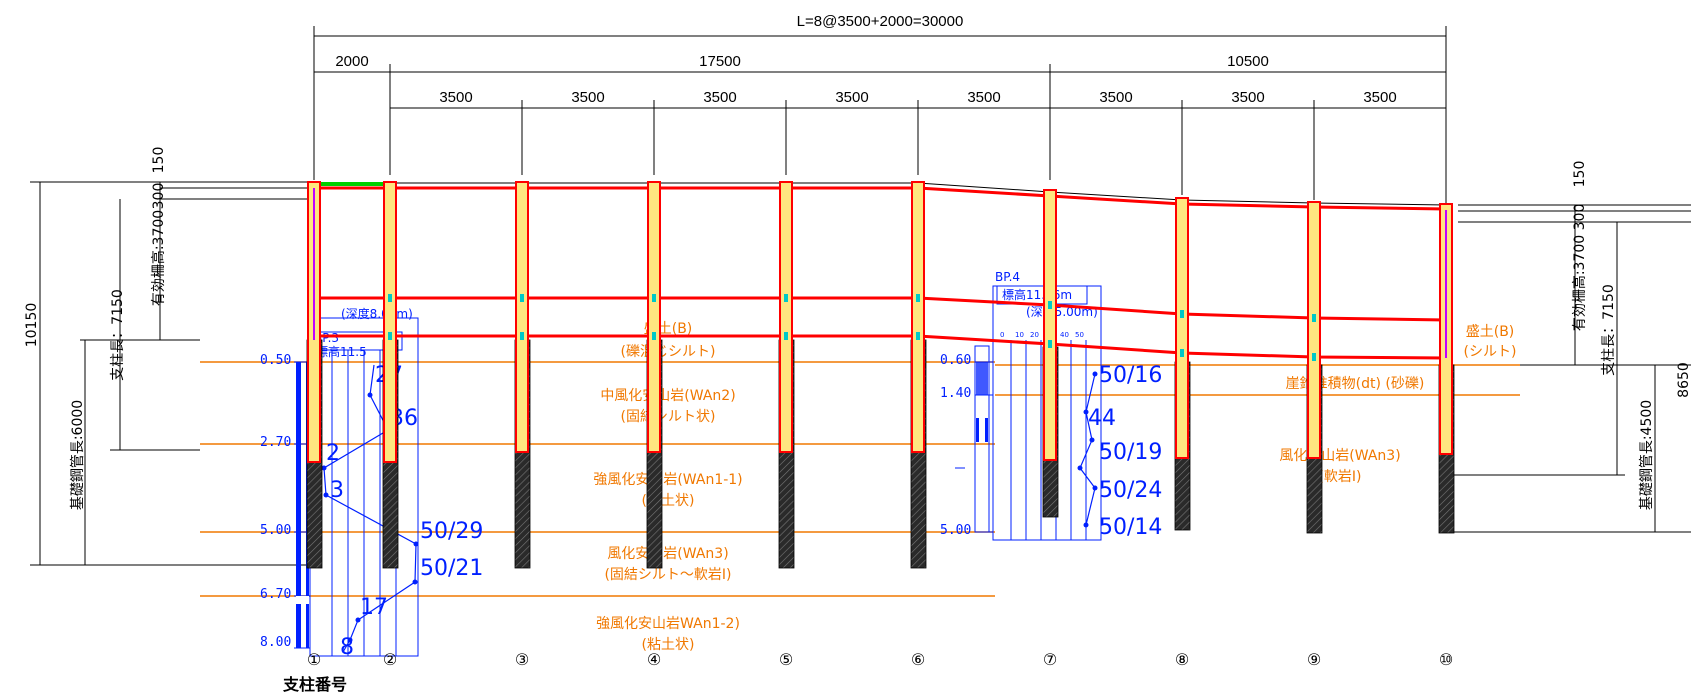 Image resolution: width=1691 pixels, height=695 pixels. Describe the element at coordinates (451, 531) in the screenshot. I see `bp3-n-value-5: 50/29` at that location.